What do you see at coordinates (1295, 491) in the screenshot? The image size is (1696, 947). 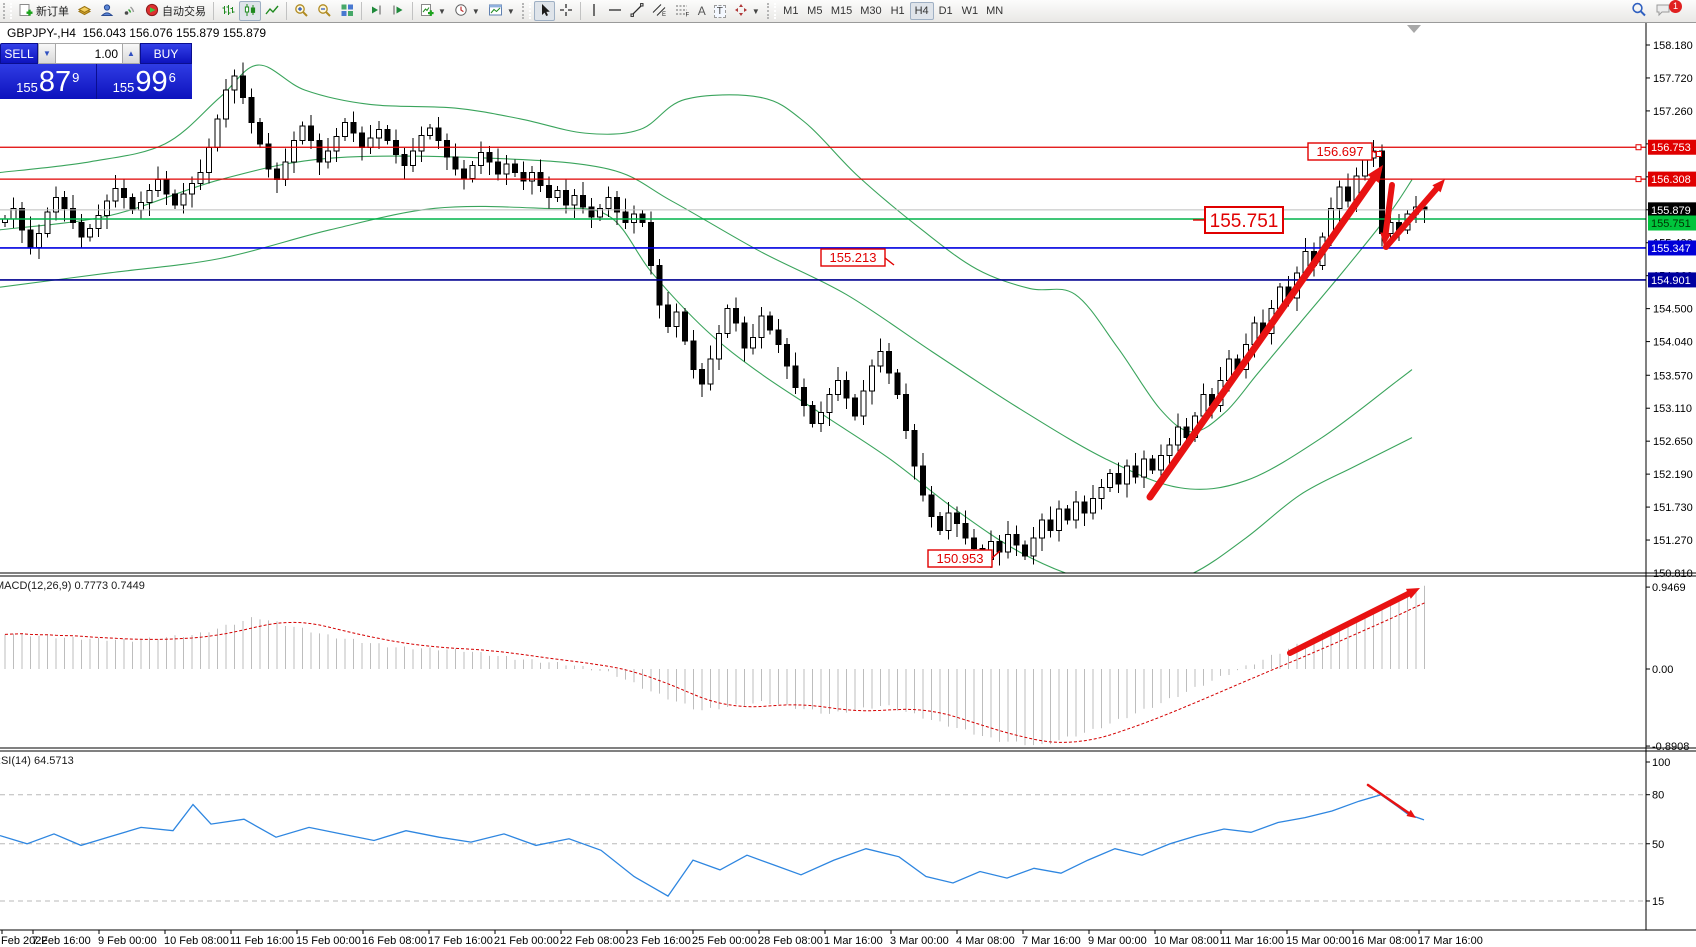 I see `trend-arrows` at bounding box center [1295, 491].